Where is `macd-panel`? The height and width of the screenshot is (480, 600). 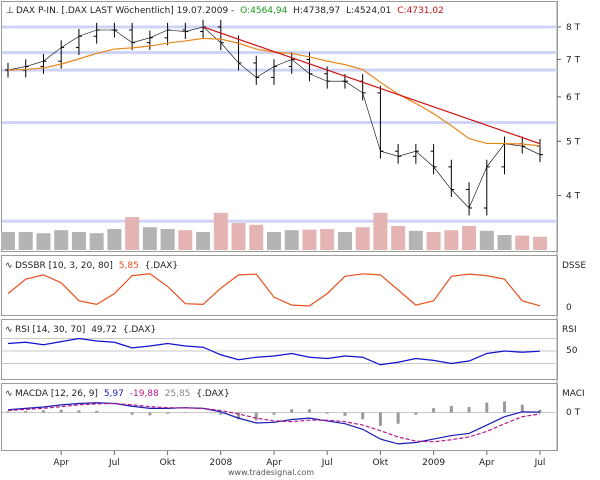
macd-panel is located at coordinates (279, 423).